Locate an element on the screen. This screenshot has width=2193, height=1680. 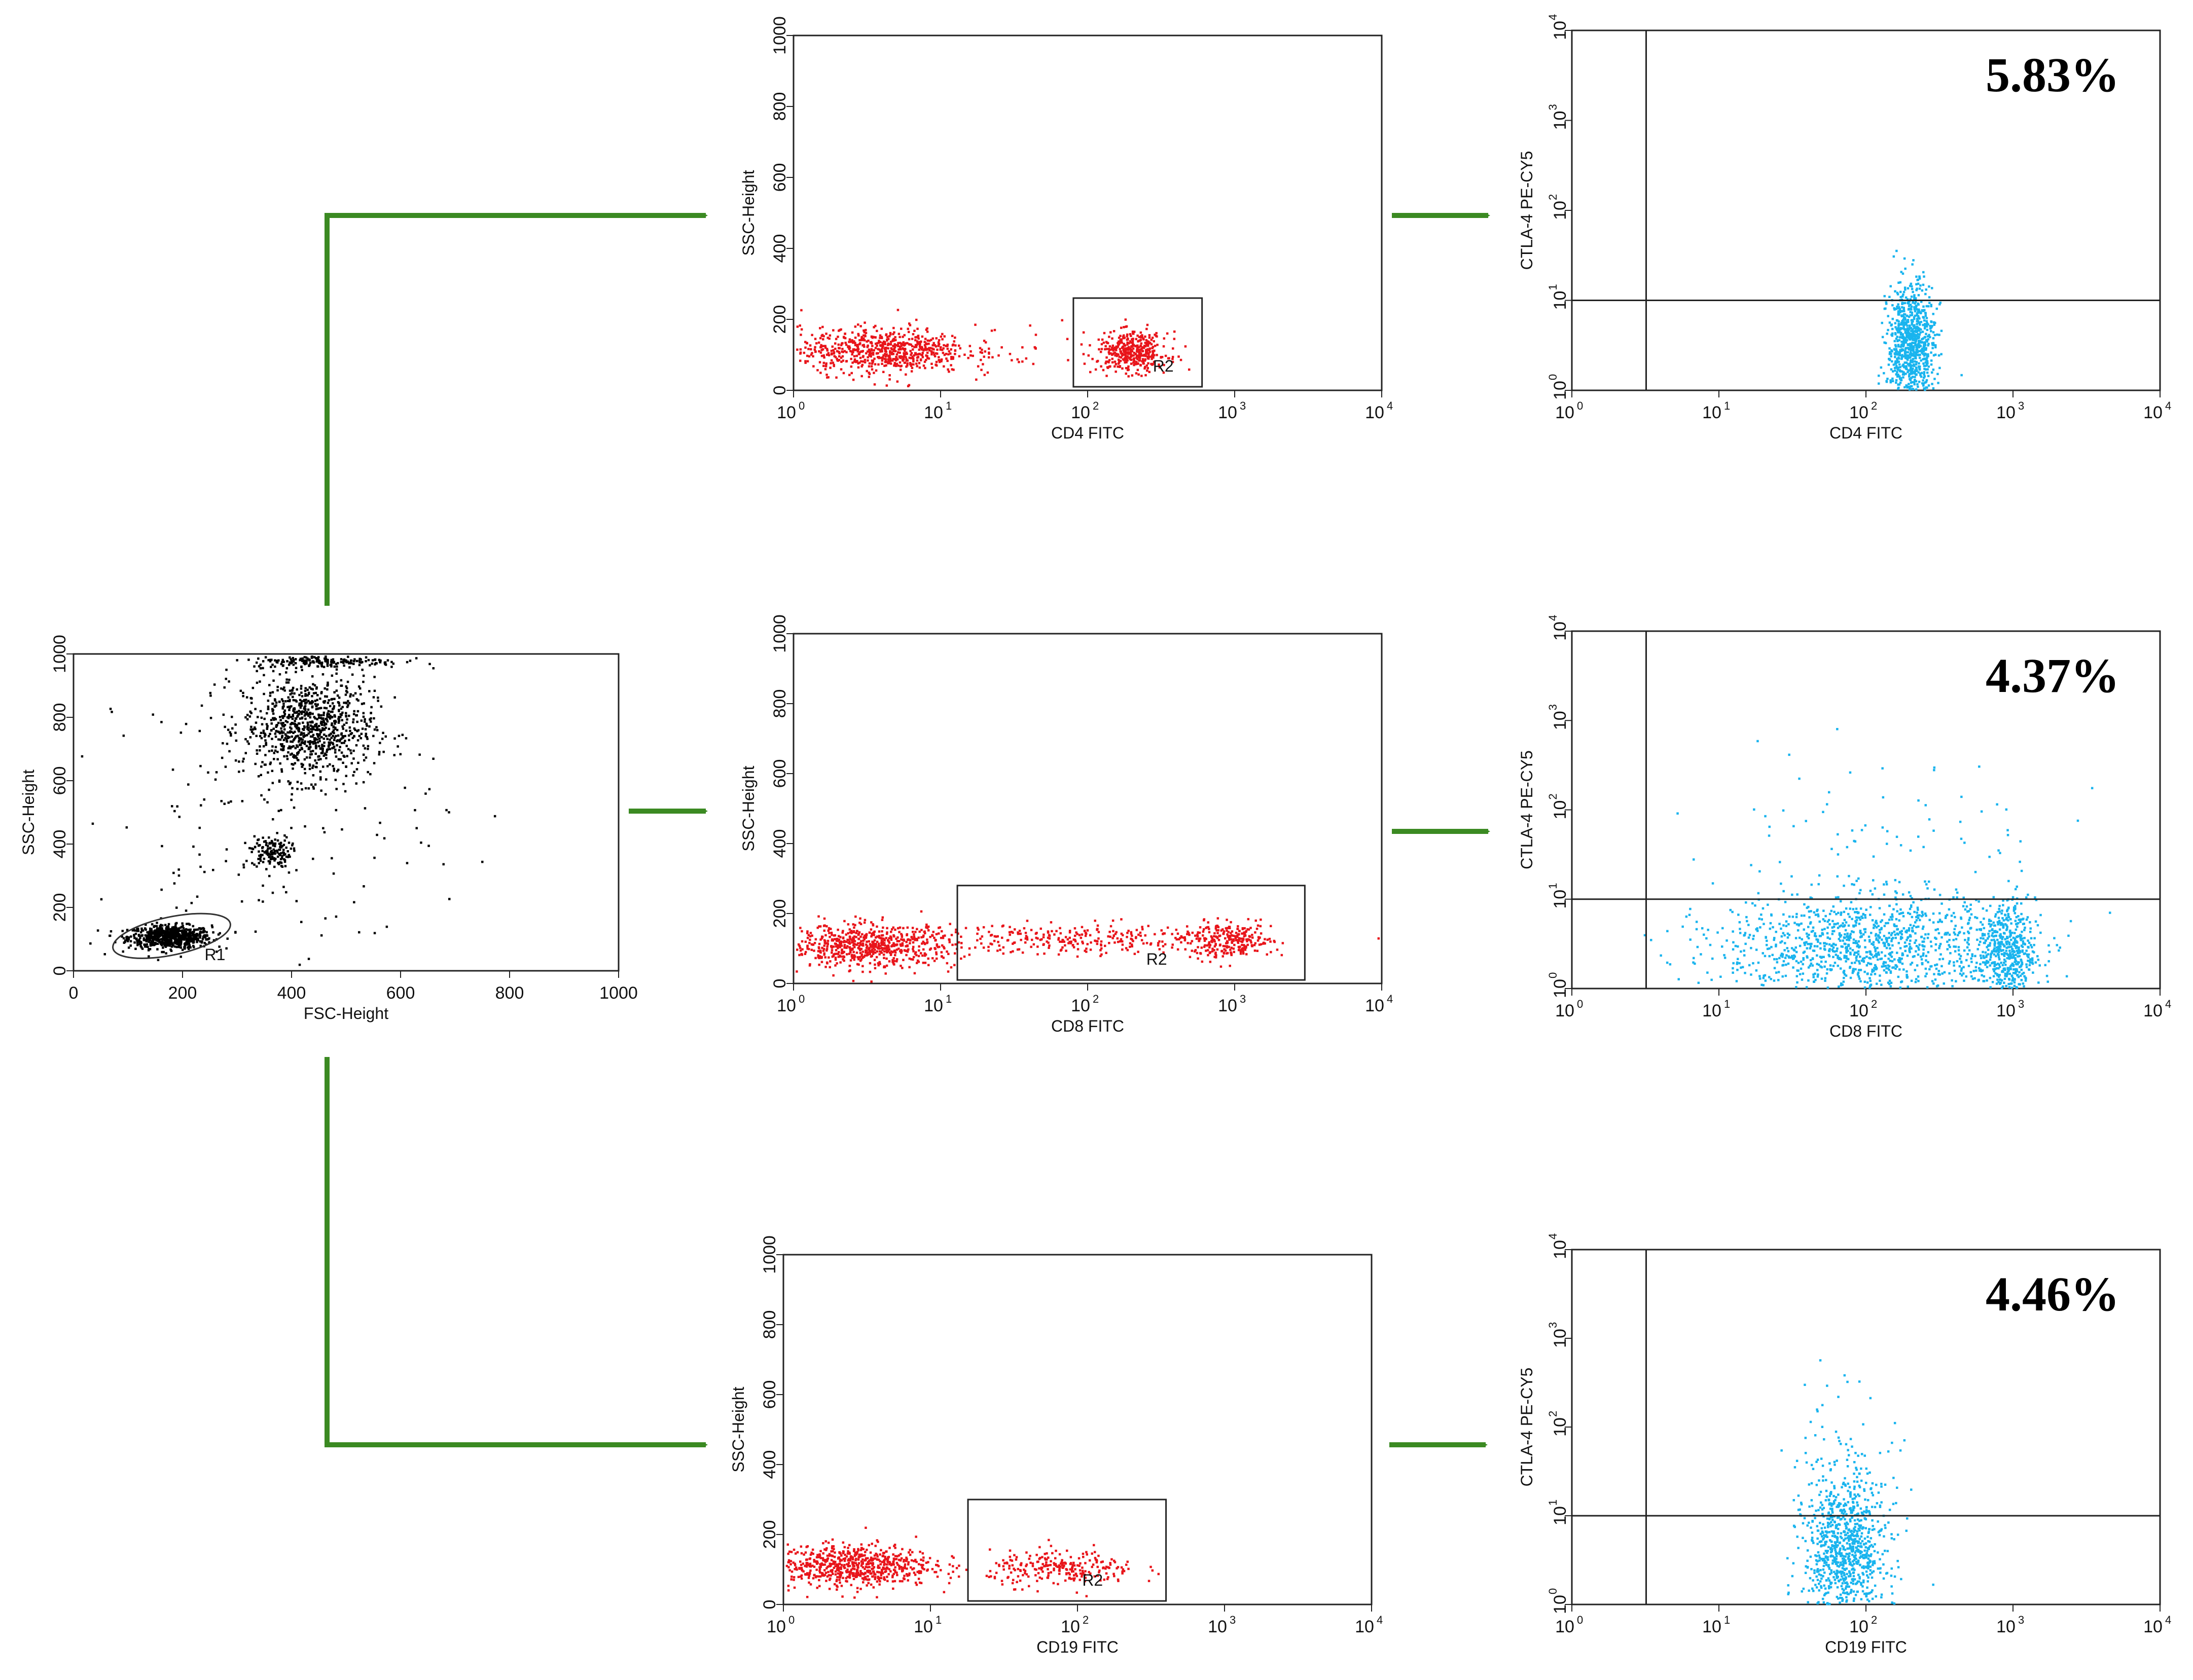
x-axis-label: CD4 FITC is located at coordinates (1087, 433).